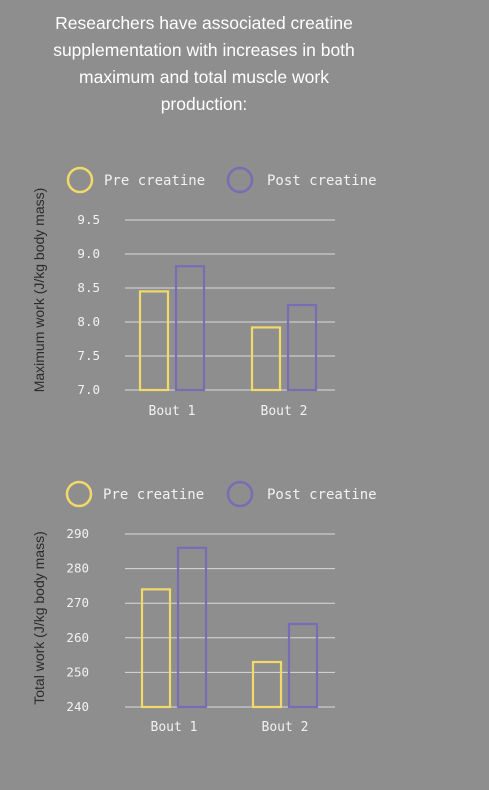 This screenshot has height=790, width=489. I want to click on y-tick-label: 280, so click(77, 568).